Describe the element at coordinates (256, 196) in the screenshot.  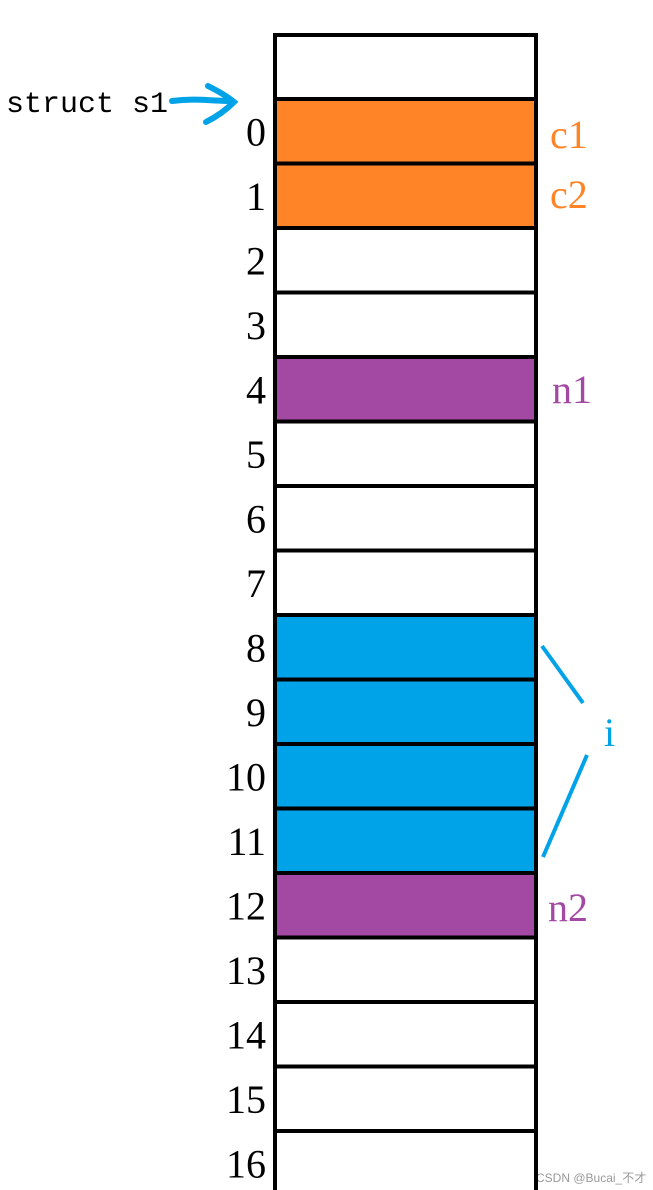
I see `byte-index: 1` at that location.